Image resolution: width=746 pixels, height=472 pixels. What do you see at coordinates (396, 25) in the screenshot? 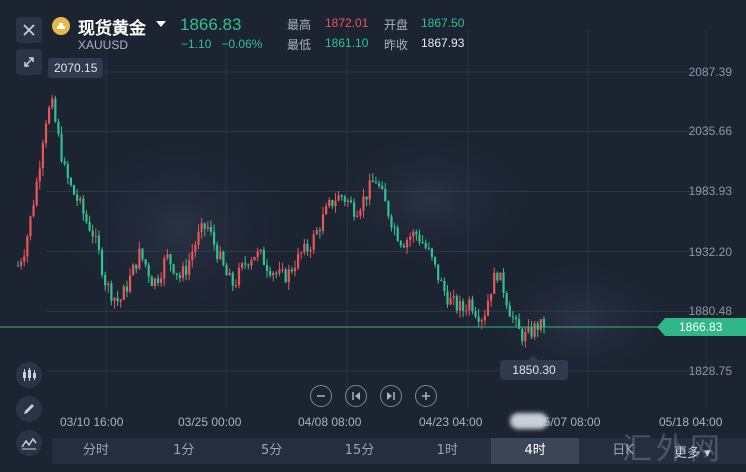
I see `open-label: 开盘` at bounding box center [396, 25].